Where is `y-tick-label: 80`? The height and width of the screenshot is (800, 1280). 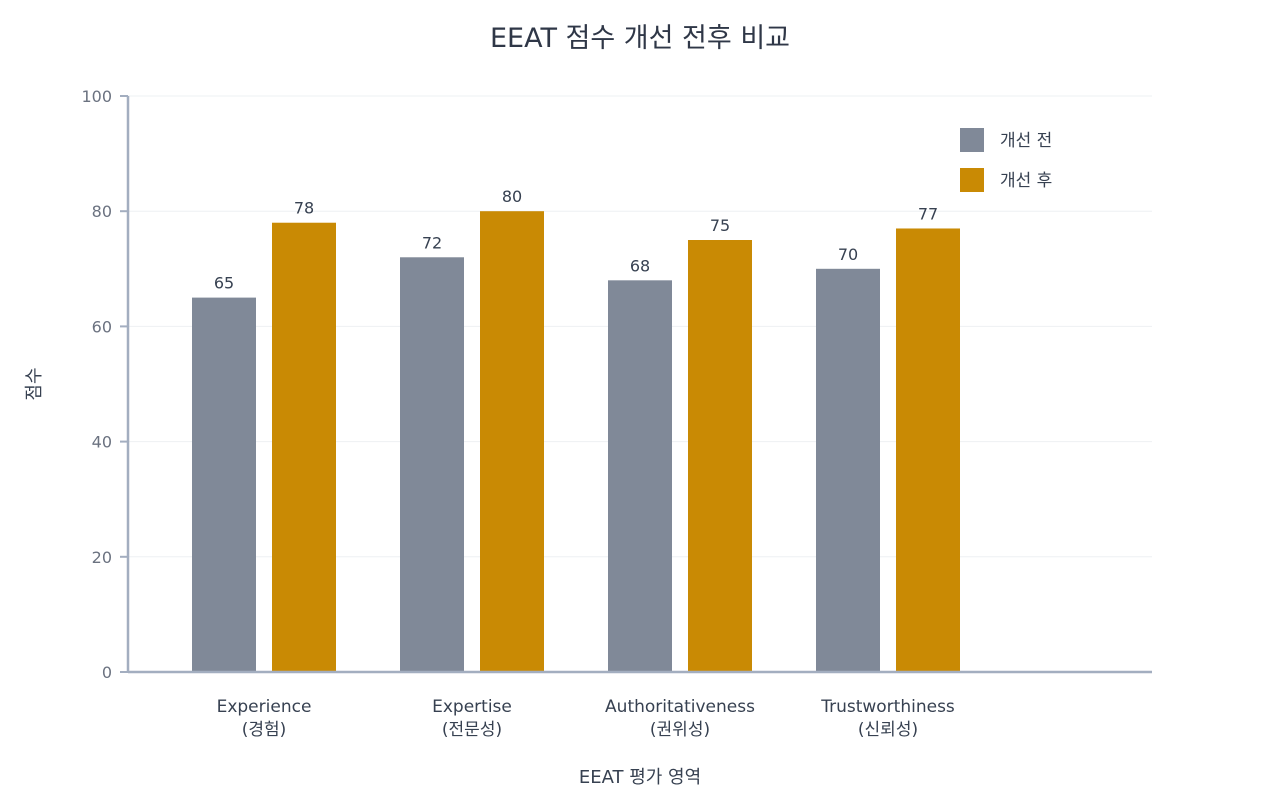
y-tick-label: 80 is located at coordinates (102, 211).